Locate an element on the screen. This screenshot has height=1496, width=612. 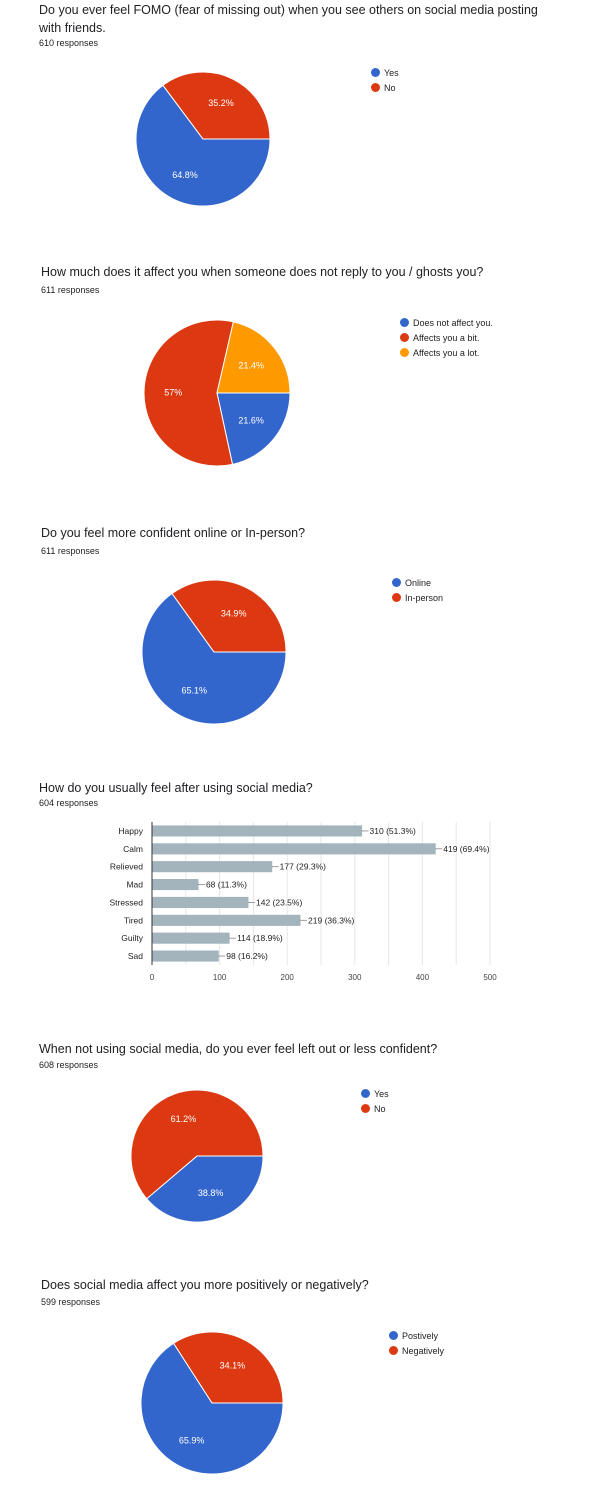
pie-label-1: 65.9% is located at coordinates (192, 1440).